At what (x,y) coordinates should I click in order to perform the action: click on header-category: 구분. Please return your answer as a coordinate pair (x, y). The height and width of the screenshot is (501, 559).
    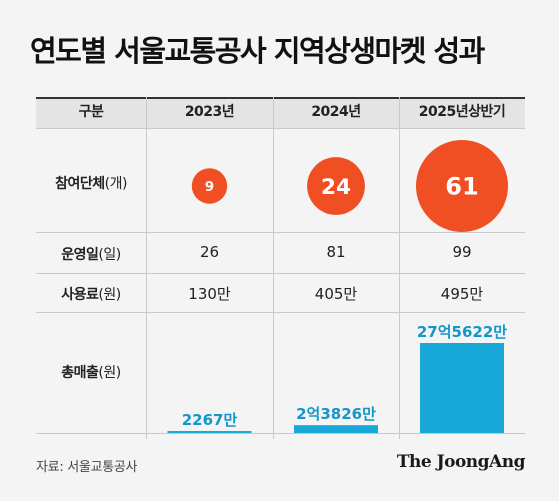
    Looking at the image, I should click on (91, 112).